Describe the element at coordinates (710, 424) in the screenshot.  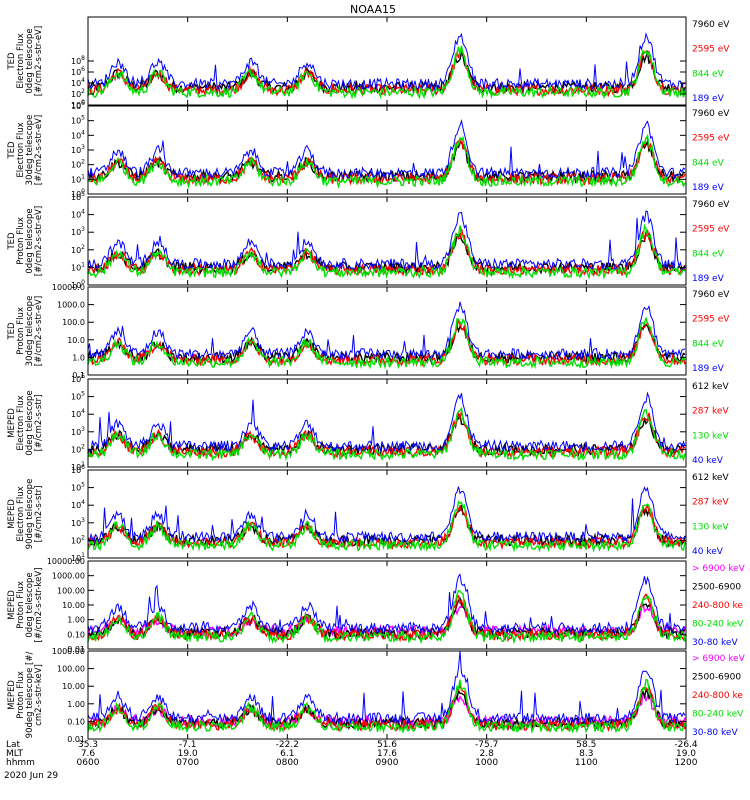
I see `panel-5-legend: 612 keV 287 keV 130 keV 40 keV` at that location.